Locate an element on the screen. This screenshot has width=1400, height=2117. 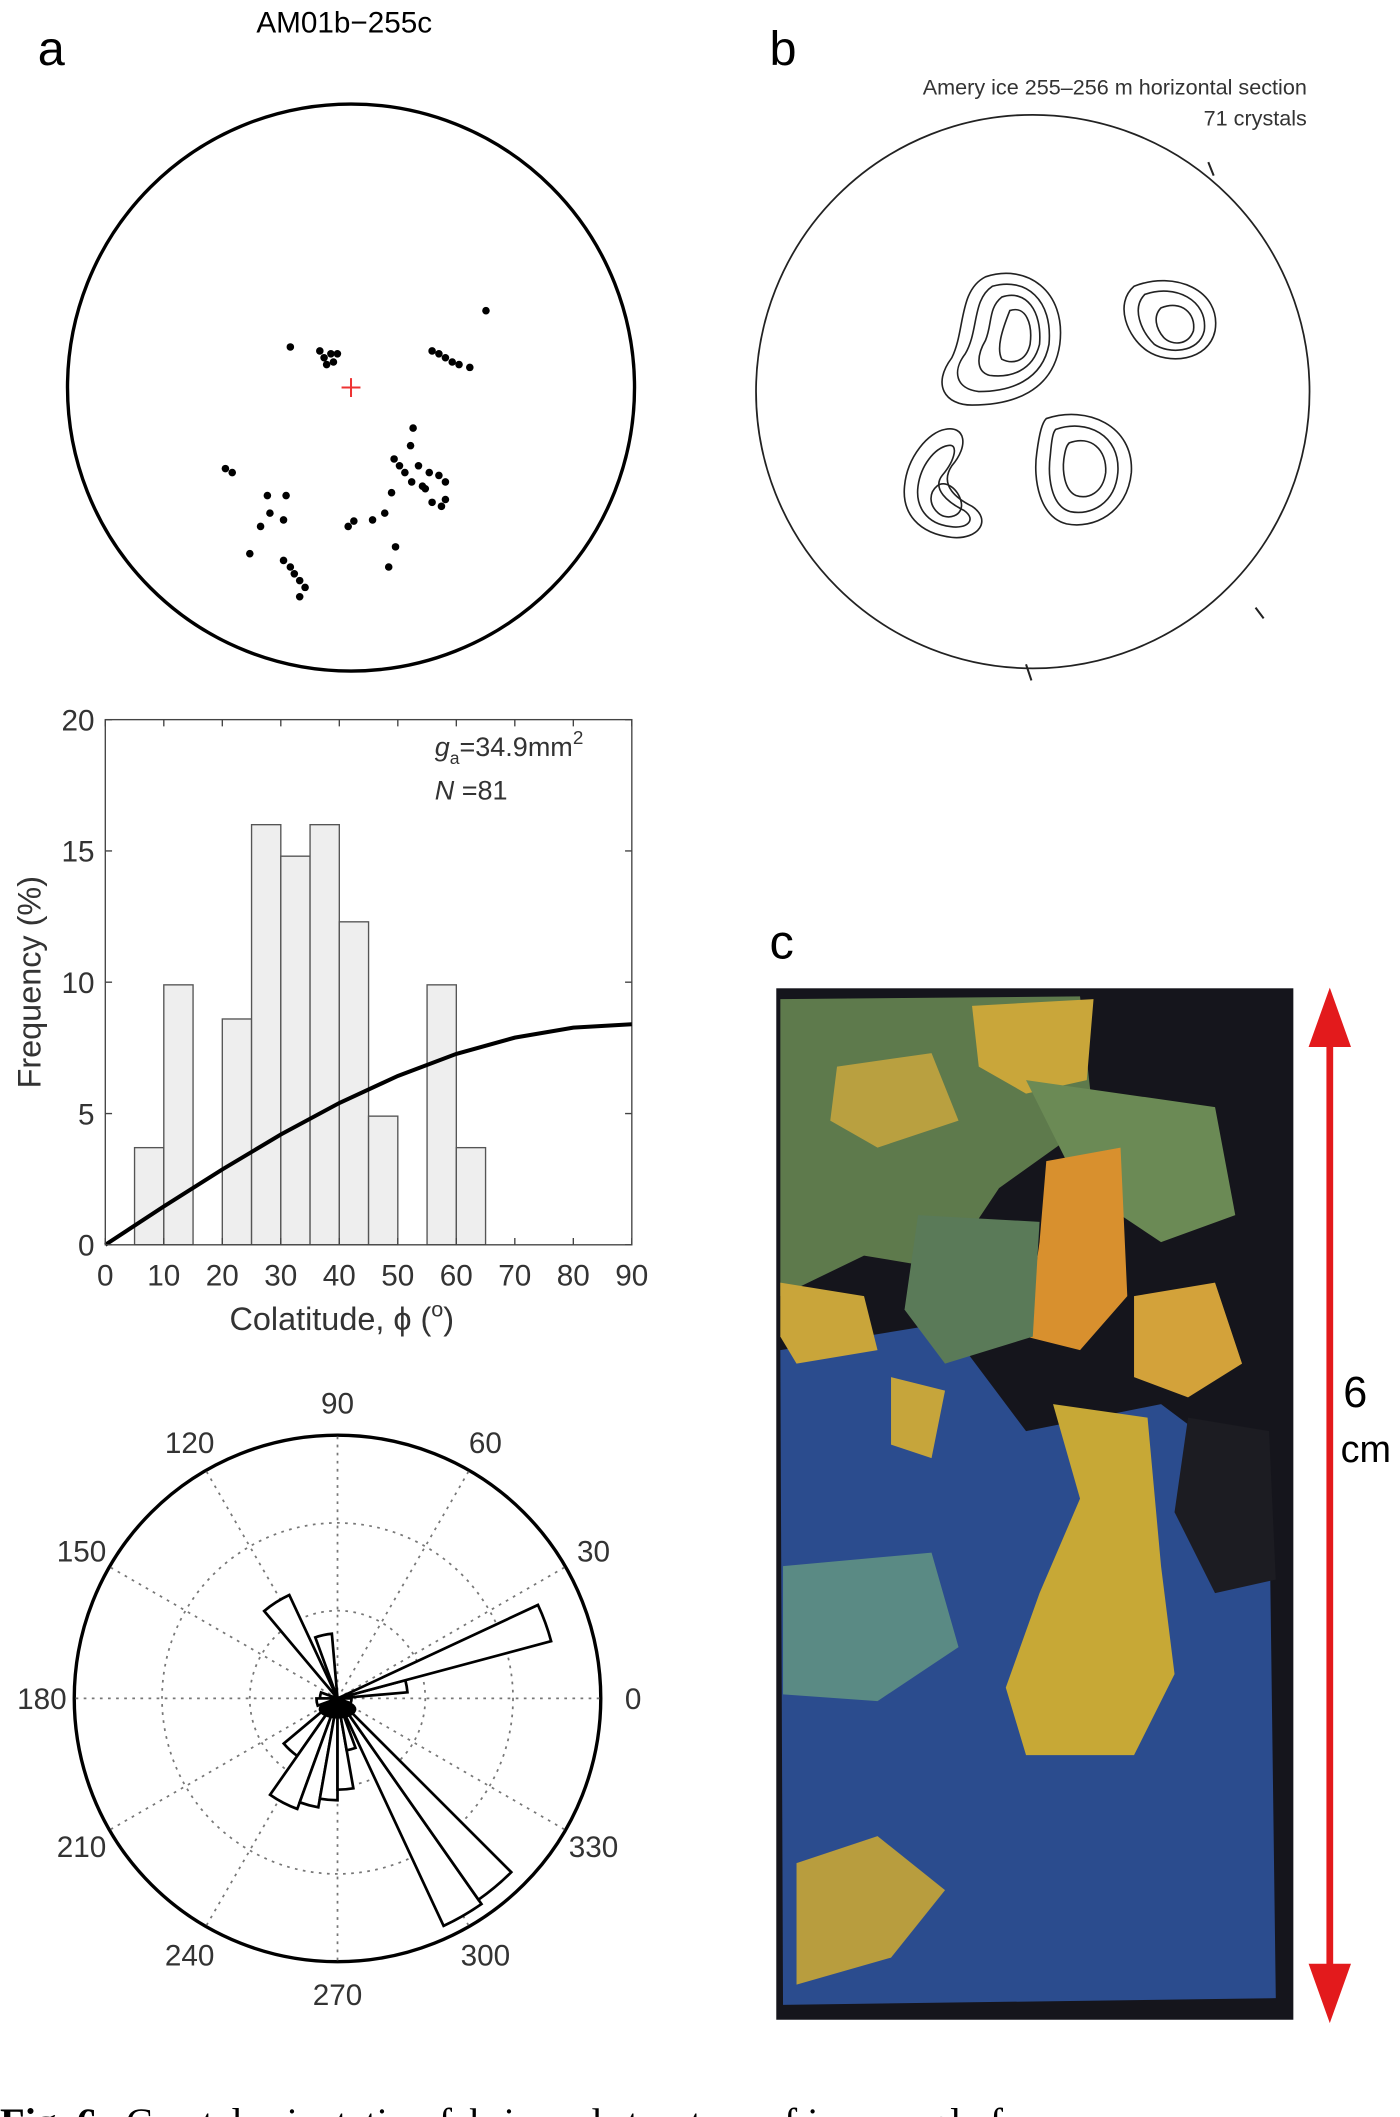
x-tick-label: 90 is located at coordinates (631, 1275).